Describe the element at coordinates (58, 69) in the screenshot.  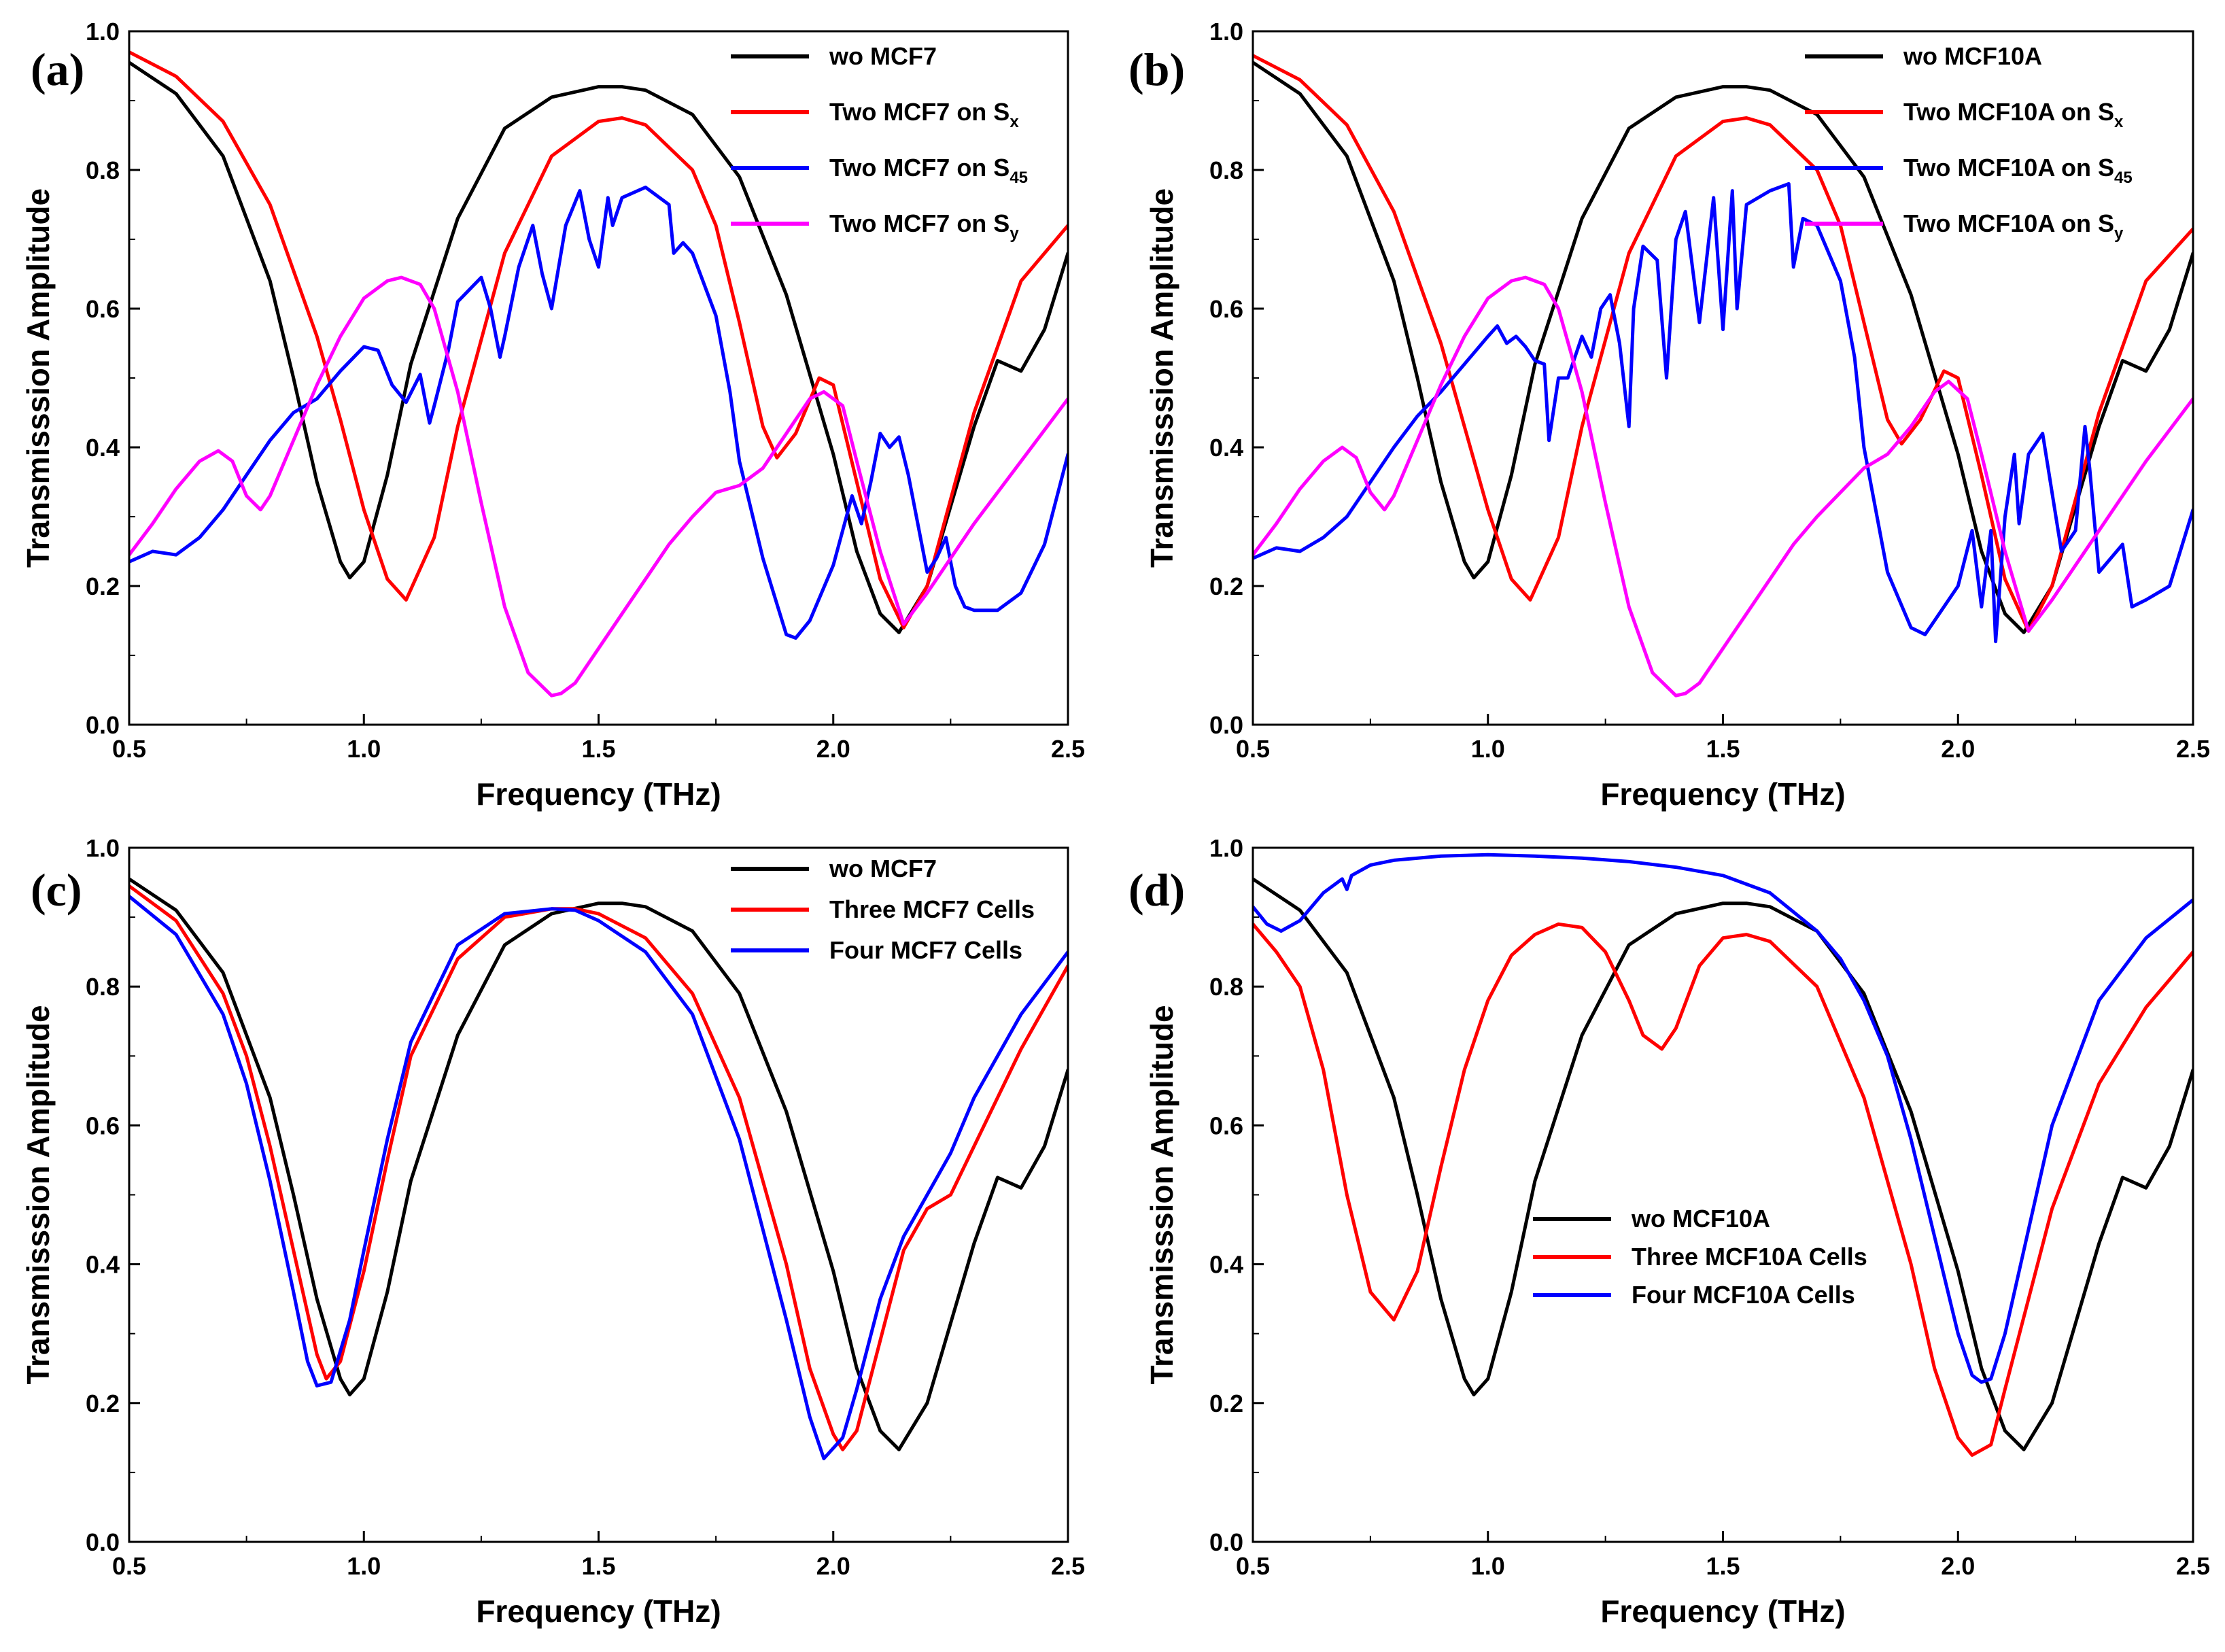
I see `panel-label: (a)` at that location.